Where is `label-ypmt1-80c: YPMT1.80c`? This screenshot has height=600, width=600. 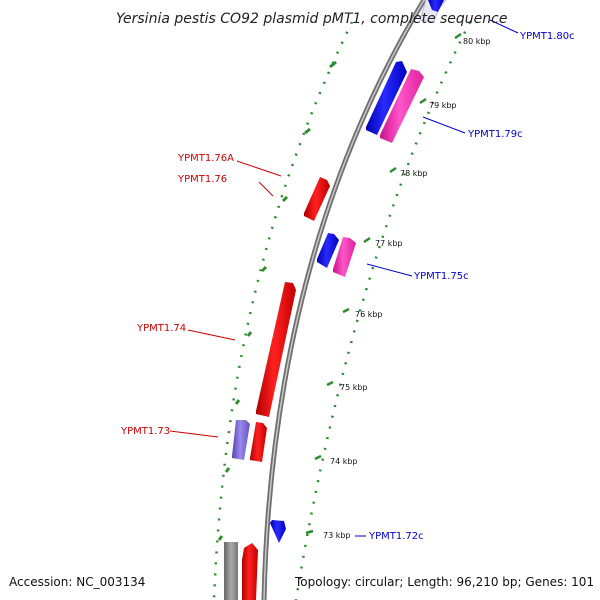 label-ypmt1-80c: YPMT1.80c is located at coordinates (547, 36).